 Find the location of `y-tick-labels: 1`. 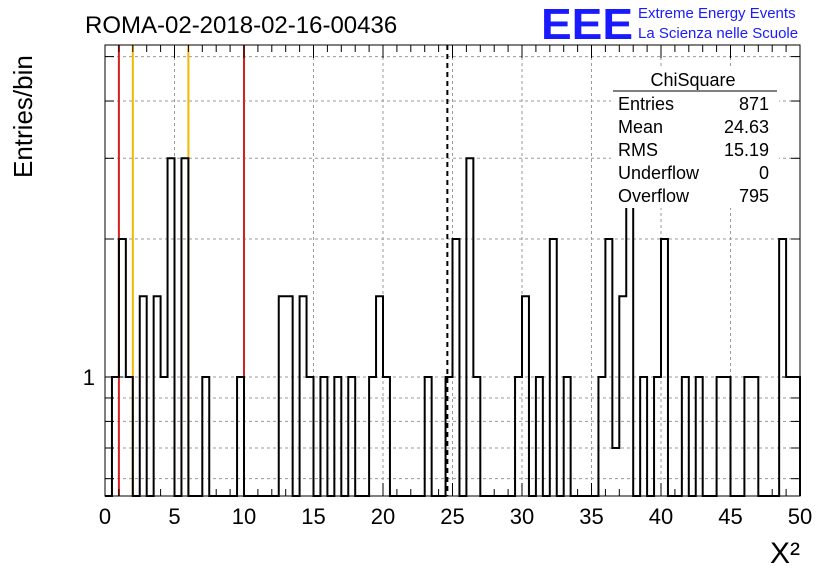

y-tick-labels: 1 is located at coordinates (89, 377).